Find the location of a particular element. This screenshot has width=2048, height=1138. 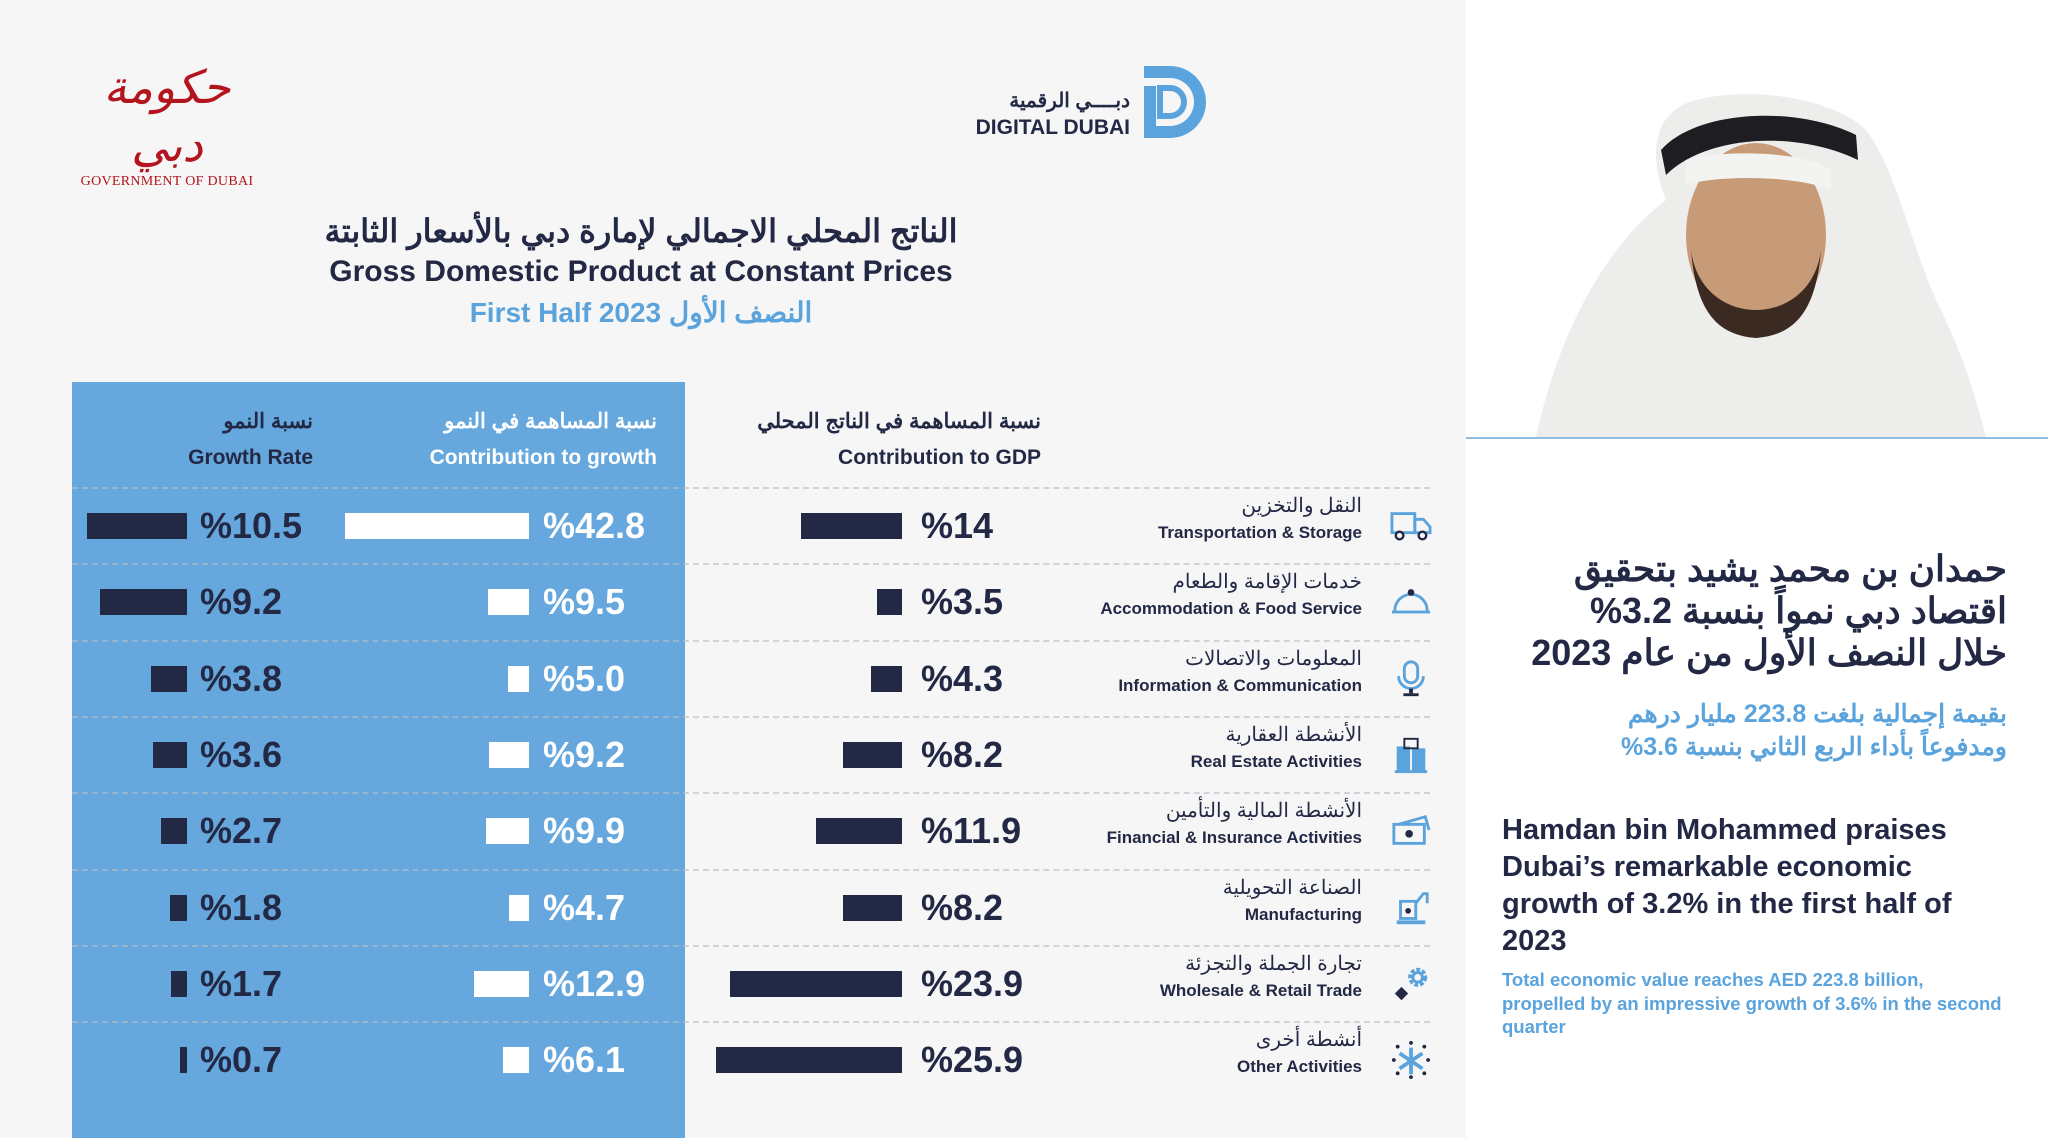

contribution-growth-value: %9.2 is located at coordinates (584, 754).